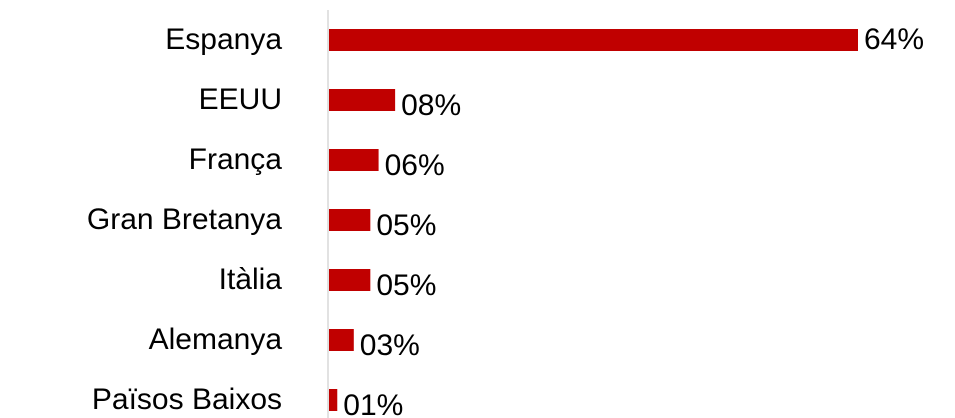 This screenshot has height=418, width=955. Describe the element at coordinates (236, 159) in the screenshot. I see `category-label: França` at that location.